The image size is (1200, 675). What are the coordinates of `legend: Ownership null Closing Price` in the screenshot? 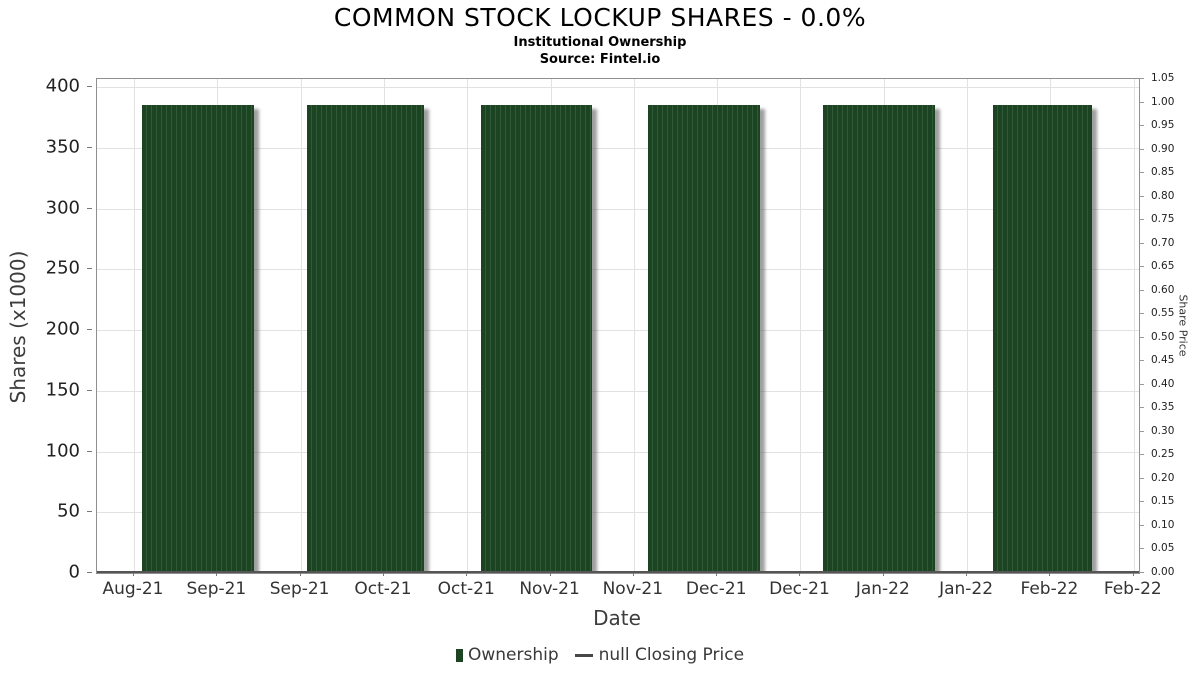 It's located at (600, 655).